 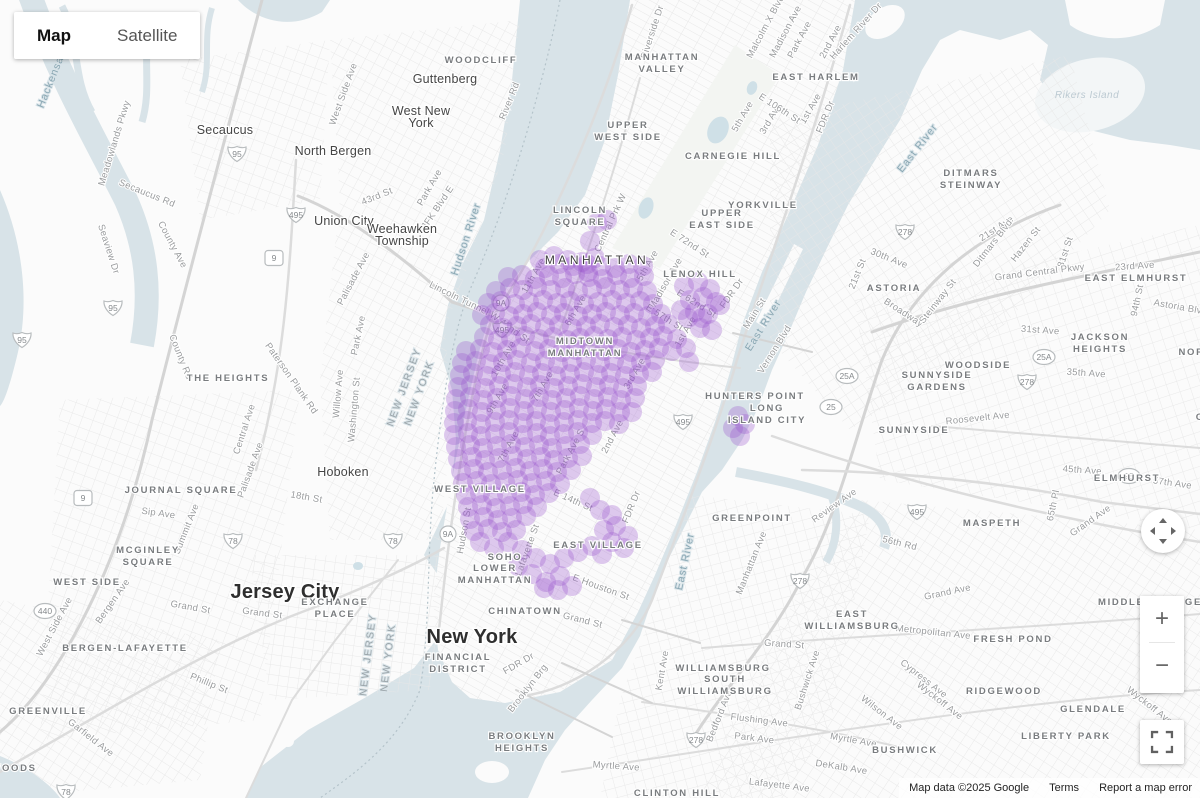 I want to click on zoom-in-button: +, so click(x=1162, y=619).